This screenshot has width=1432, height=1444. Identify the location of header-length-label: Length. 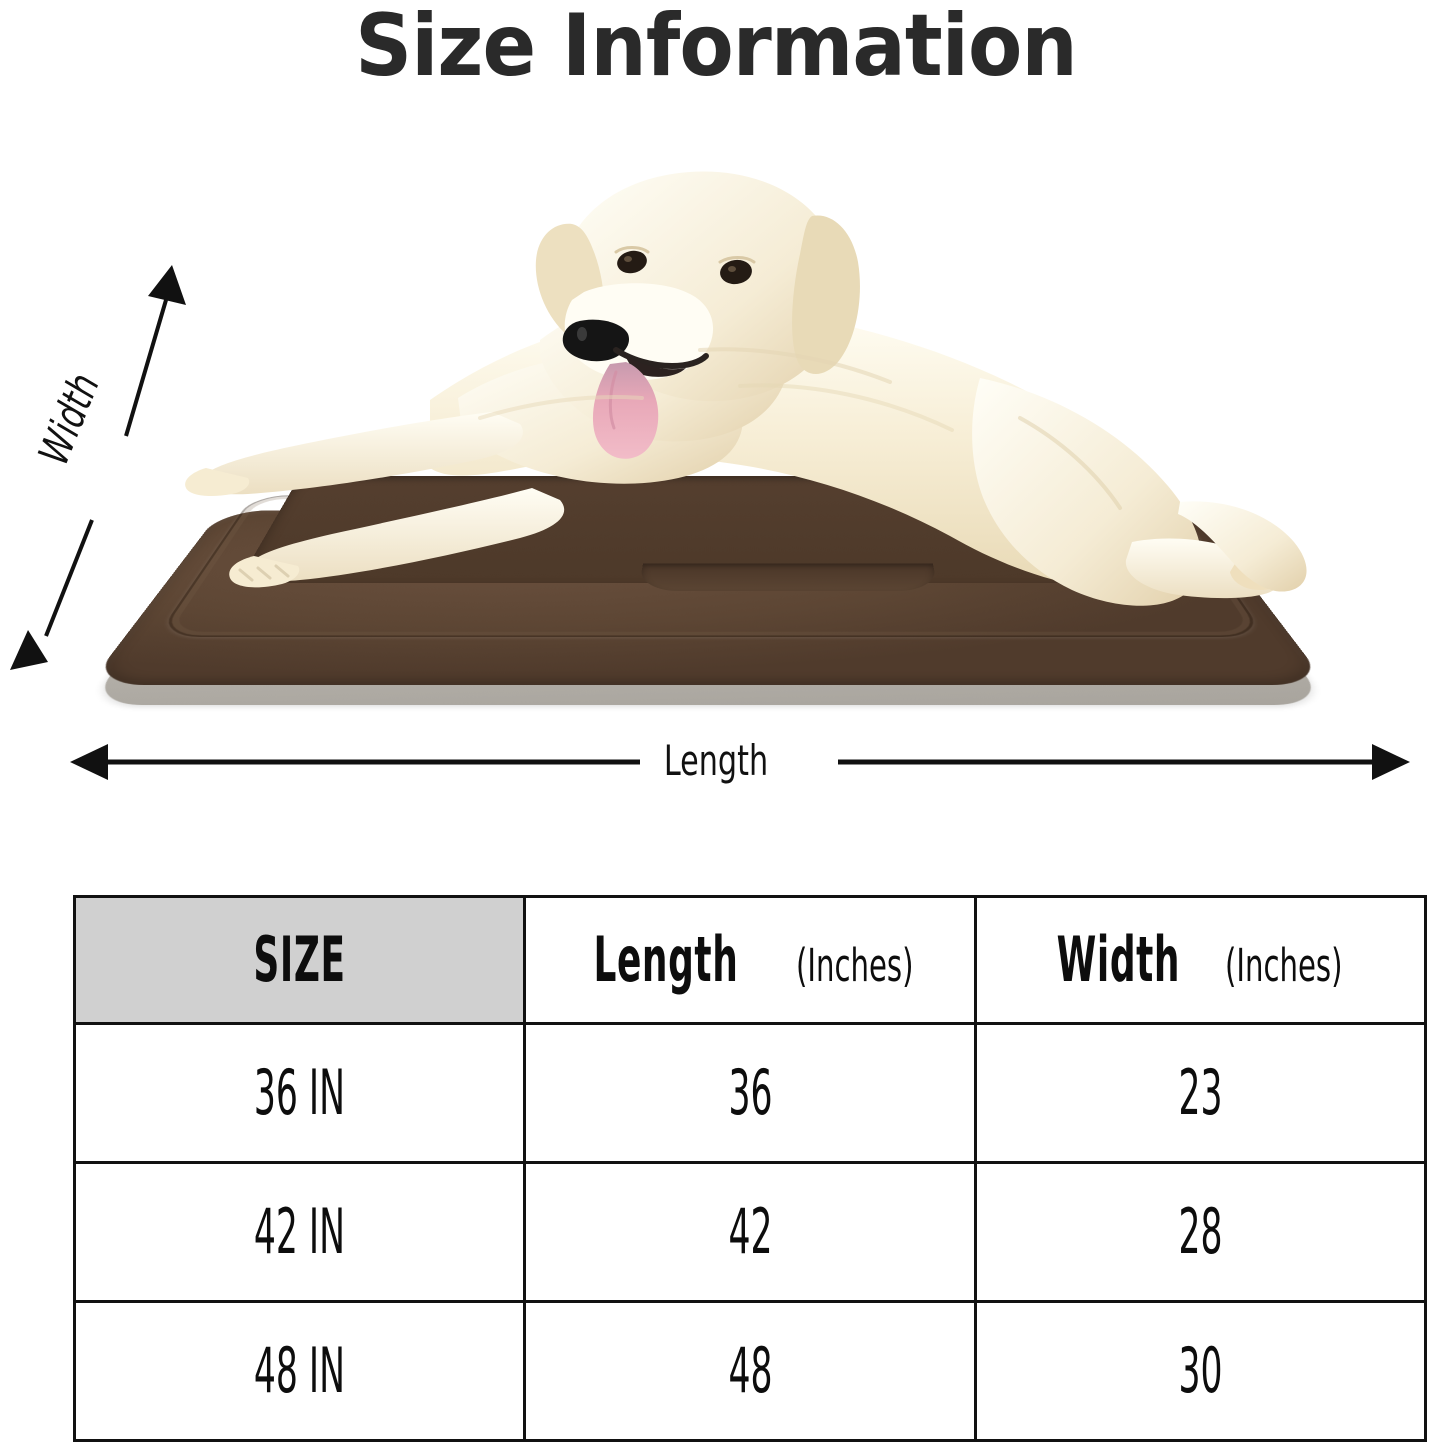
(665, 959).